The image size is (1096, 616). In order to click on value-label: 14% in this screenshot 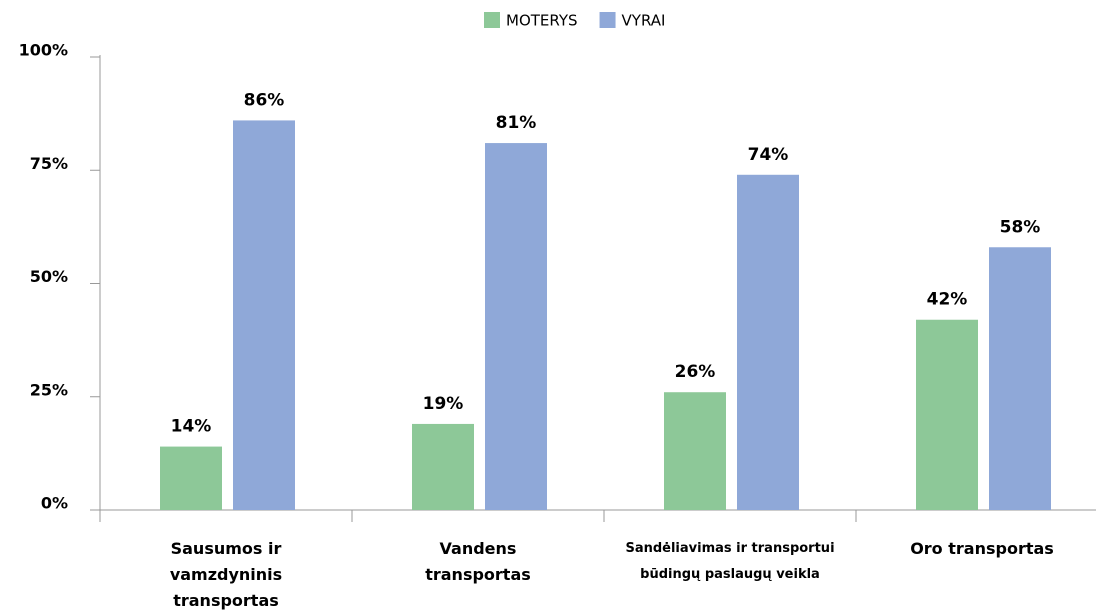, I will do `click(191, 427)`.